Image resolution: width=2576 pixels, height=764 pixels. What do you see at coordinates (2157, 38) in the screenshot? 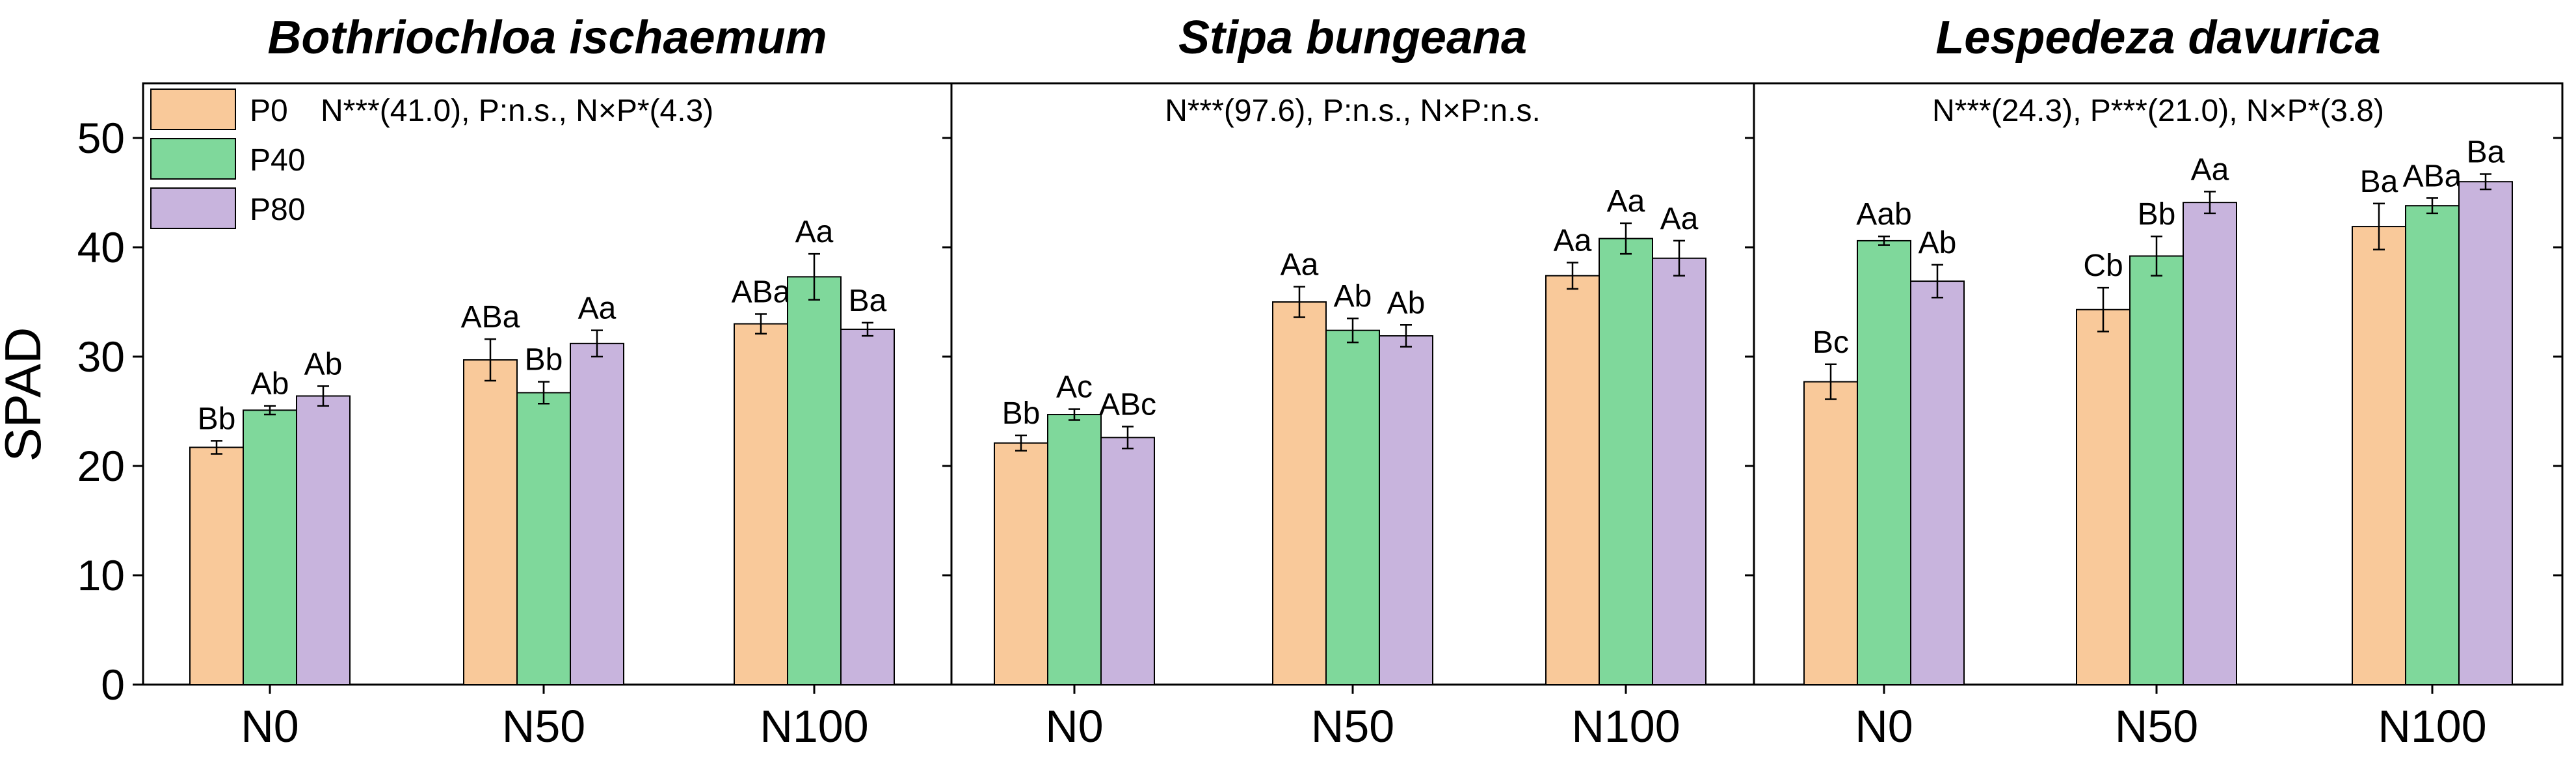
I see `panel-title: Lespedeza davurica` at bounding box center [2157, 38].